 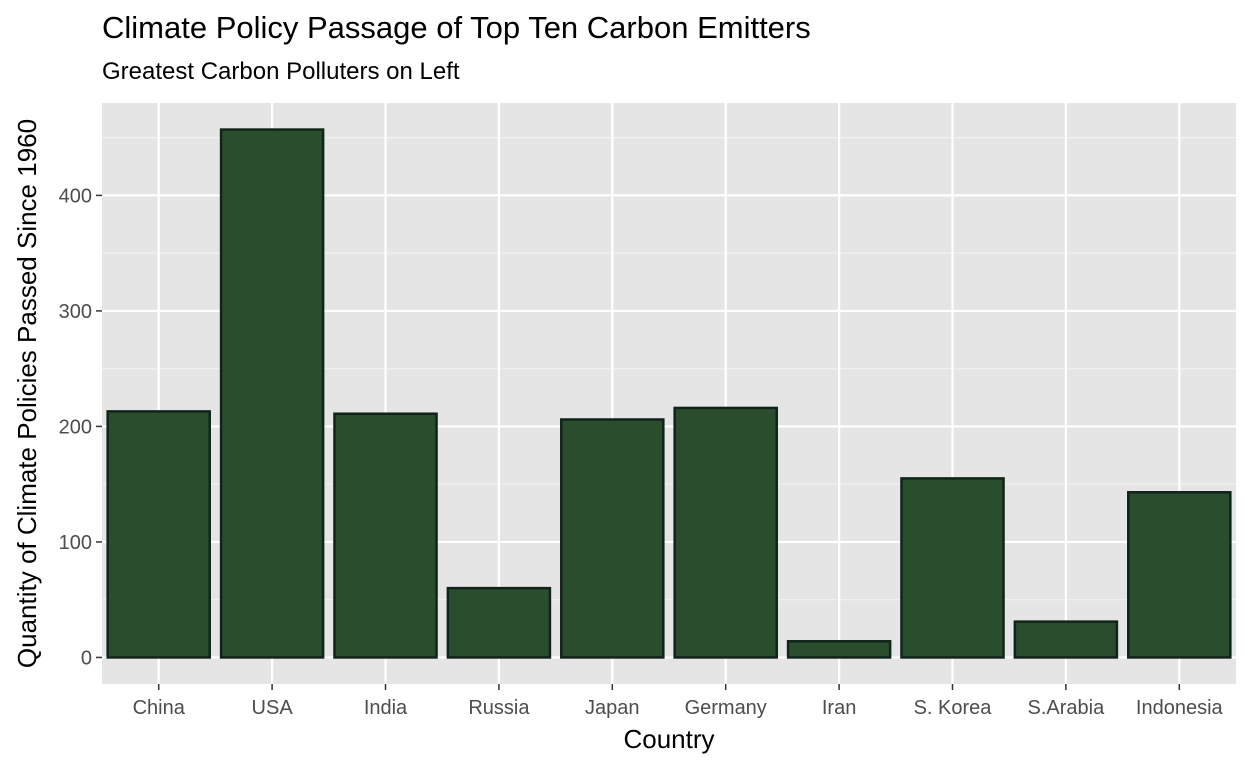 I want to click on x-tick-label: China, so click(x=159, y=708).